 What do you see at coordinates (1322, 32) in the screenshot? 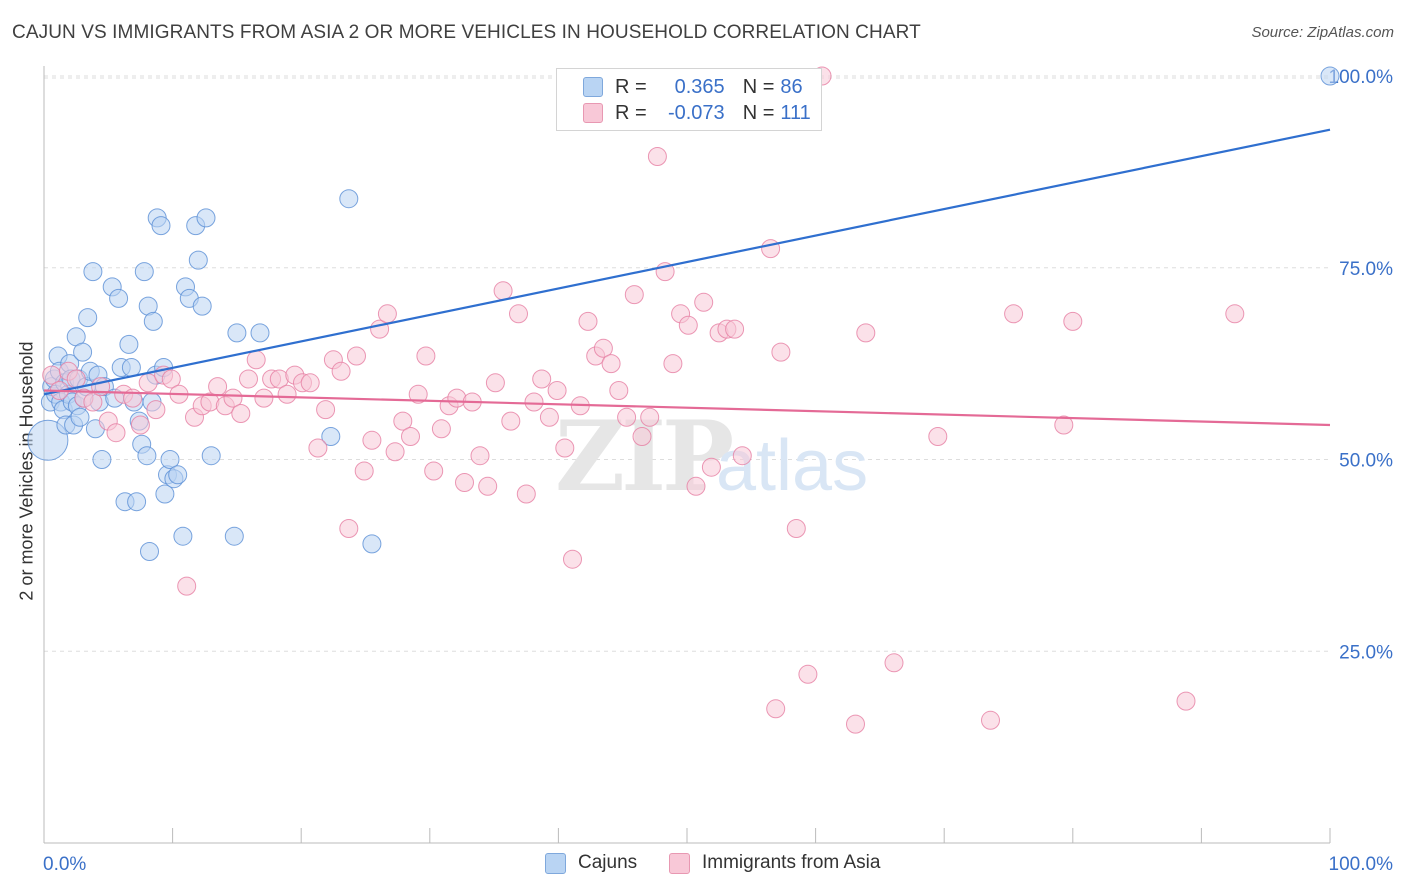
I see `source-credit: Source: ZipAtlas.com` at bounding box center [1322, 32].